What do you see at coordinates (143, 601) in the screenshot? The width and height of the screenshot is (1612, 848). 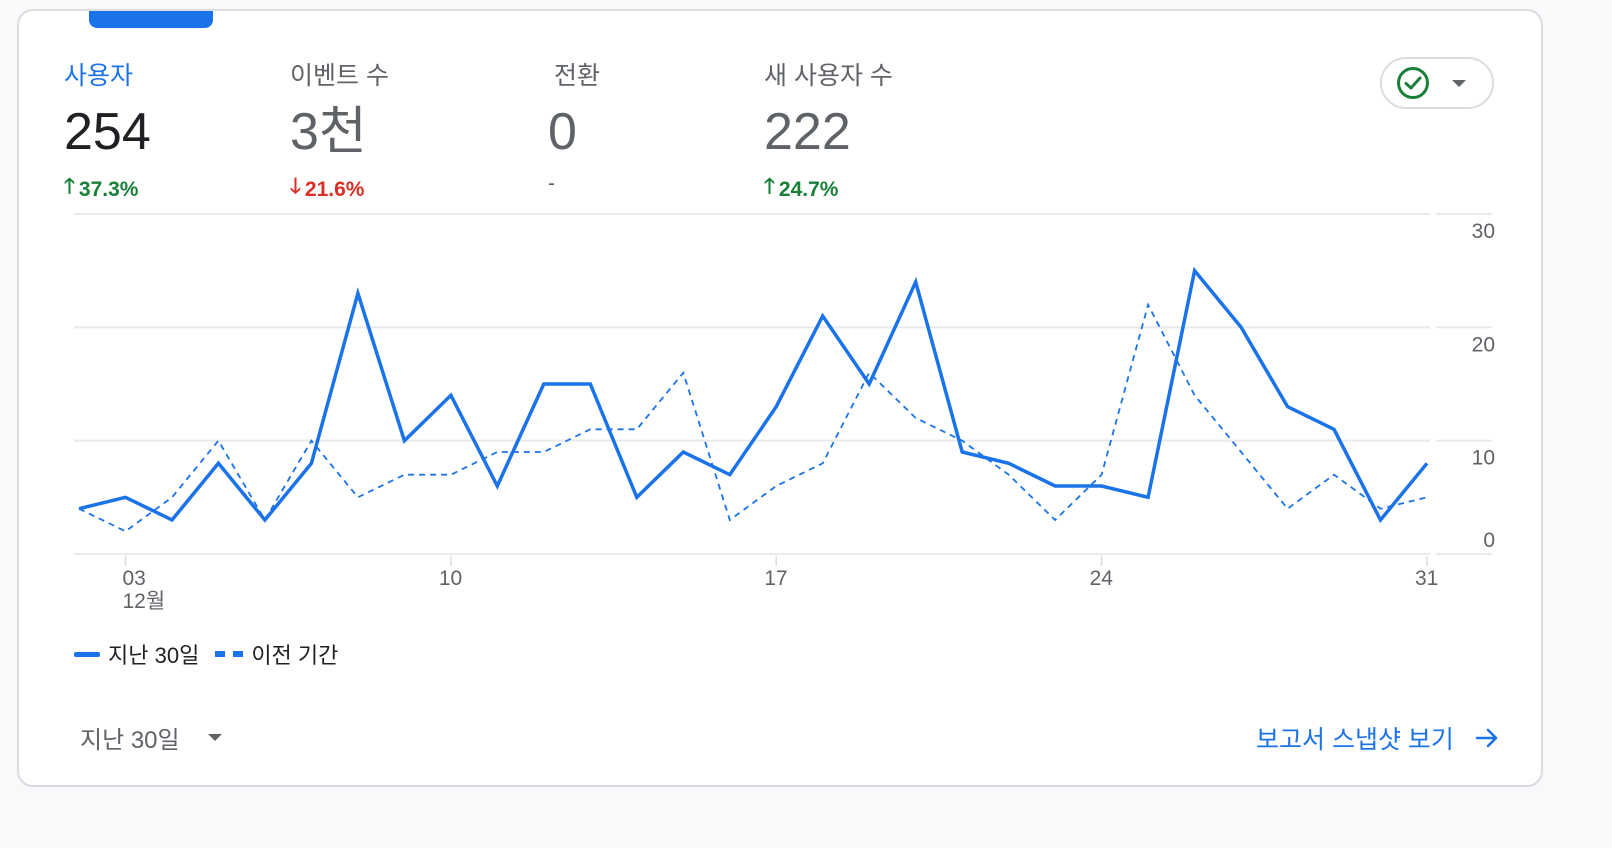 I see `x-tick-sublabel: 12월` at bounding box center [143, 601].